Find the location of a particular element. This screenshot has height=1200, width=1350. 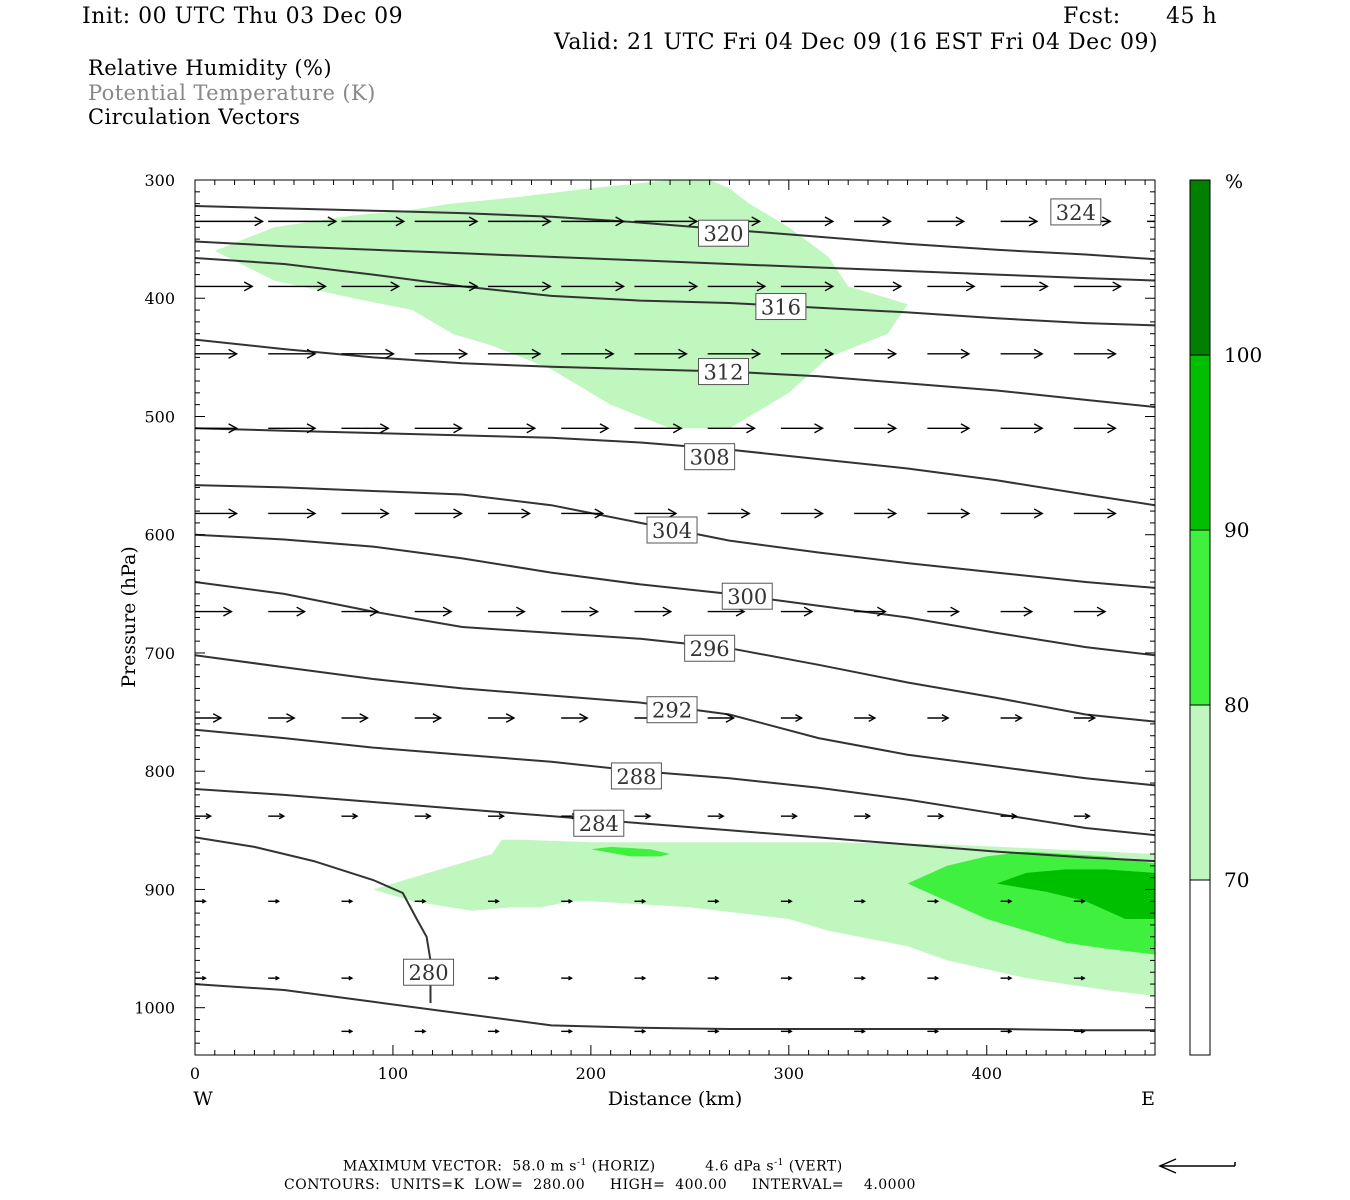

theta-label: 316 is located at coordinates (781, 308).